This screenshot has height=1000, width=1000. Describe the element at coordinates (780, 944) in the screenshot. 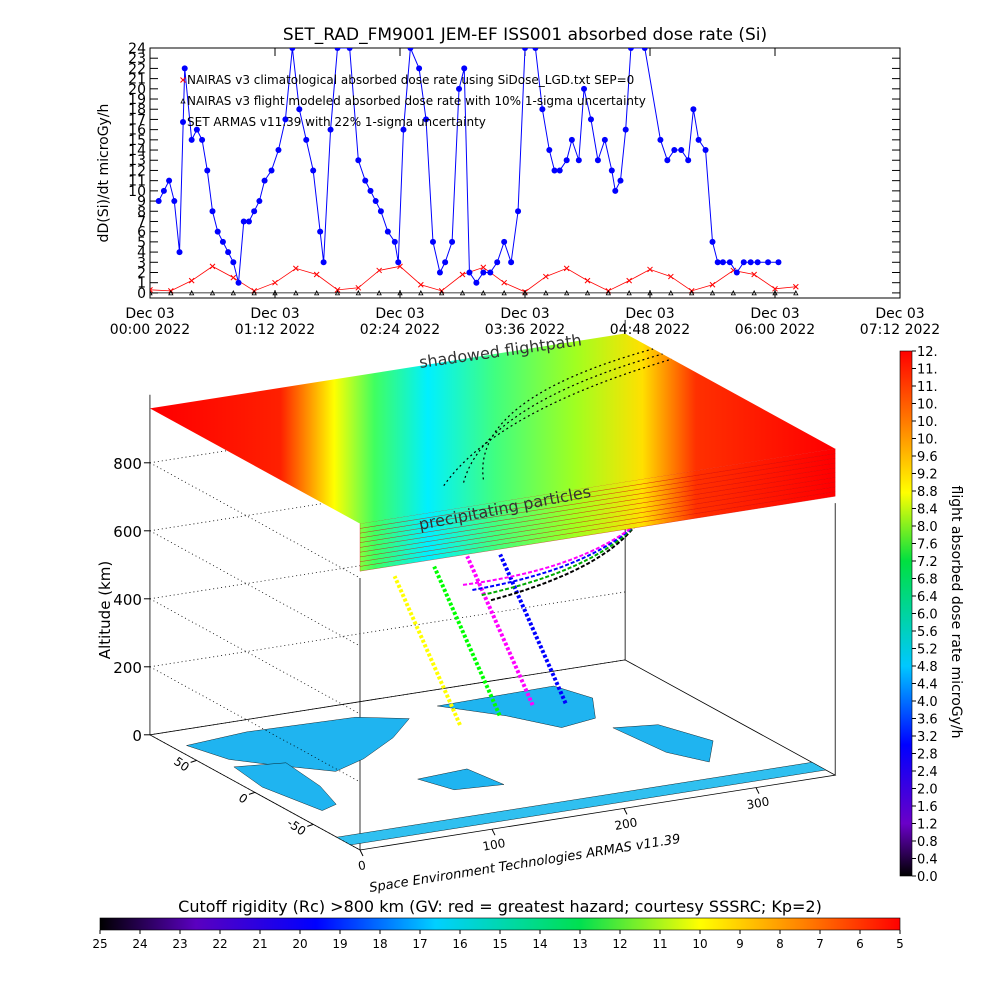

I see `colorbar-tick-label: 8` at that location.